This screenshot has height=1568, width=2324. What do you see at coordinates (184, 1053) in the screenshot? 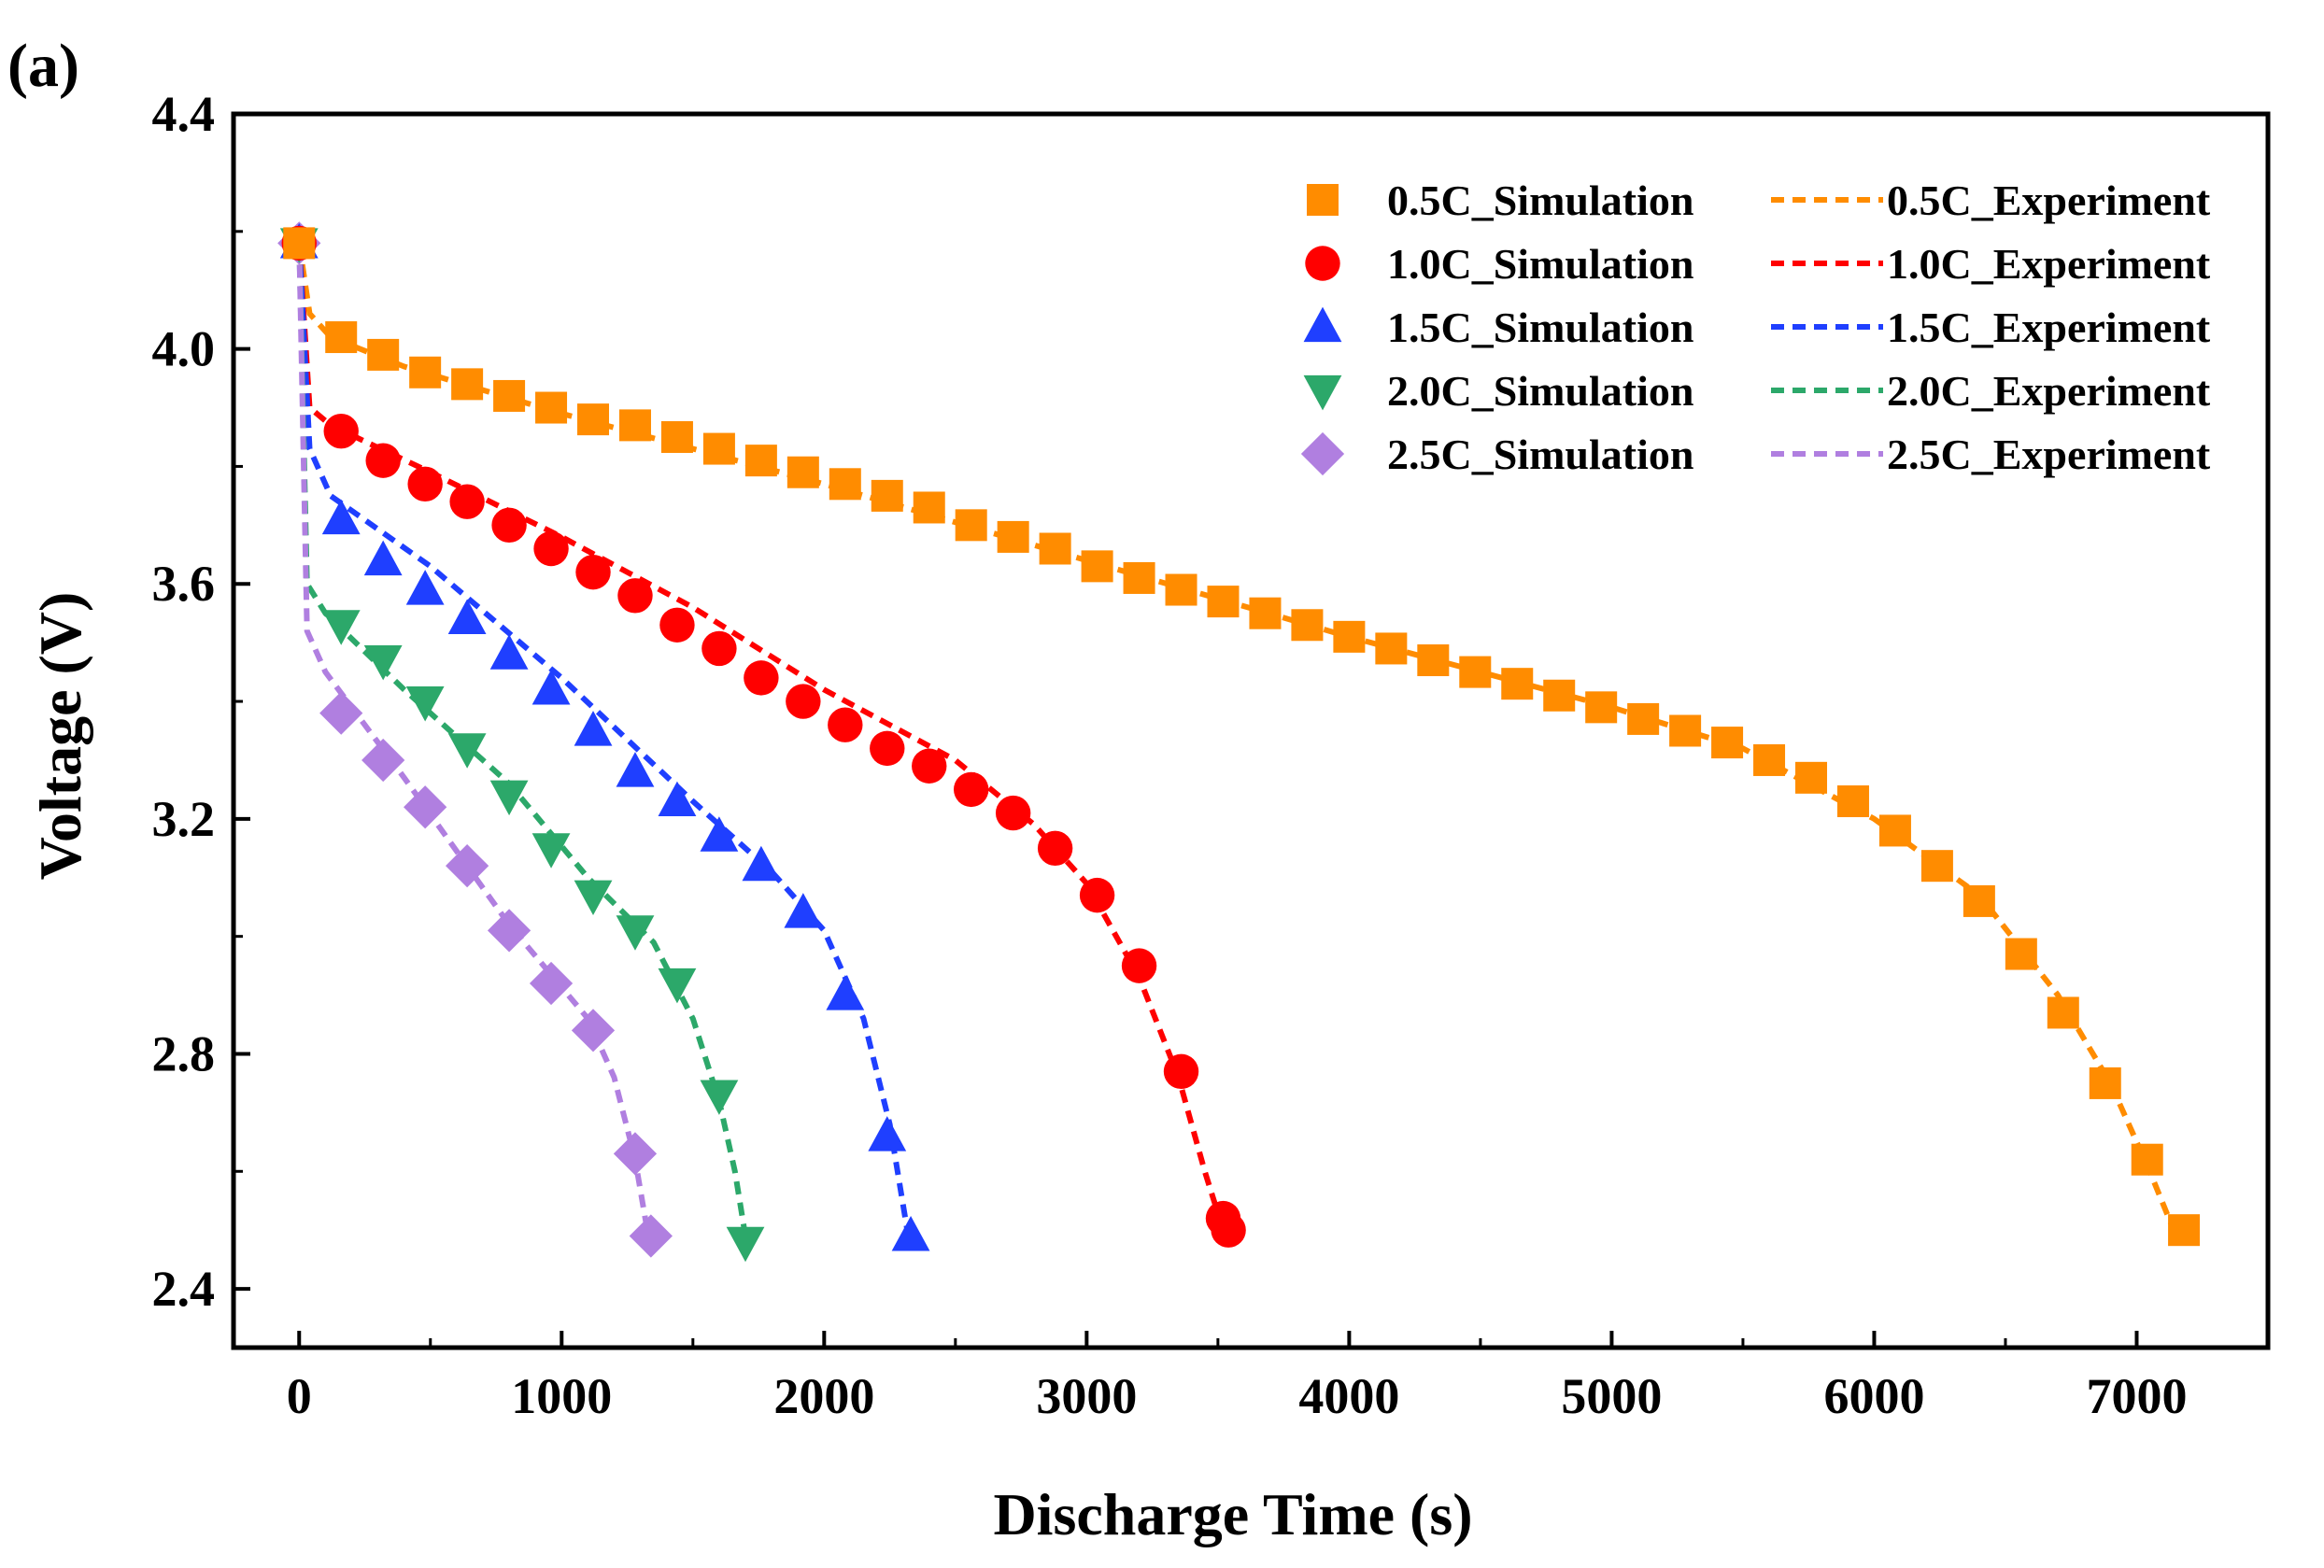
I see `y-tick-label: 2.8` at bounding box center [184, 1053].